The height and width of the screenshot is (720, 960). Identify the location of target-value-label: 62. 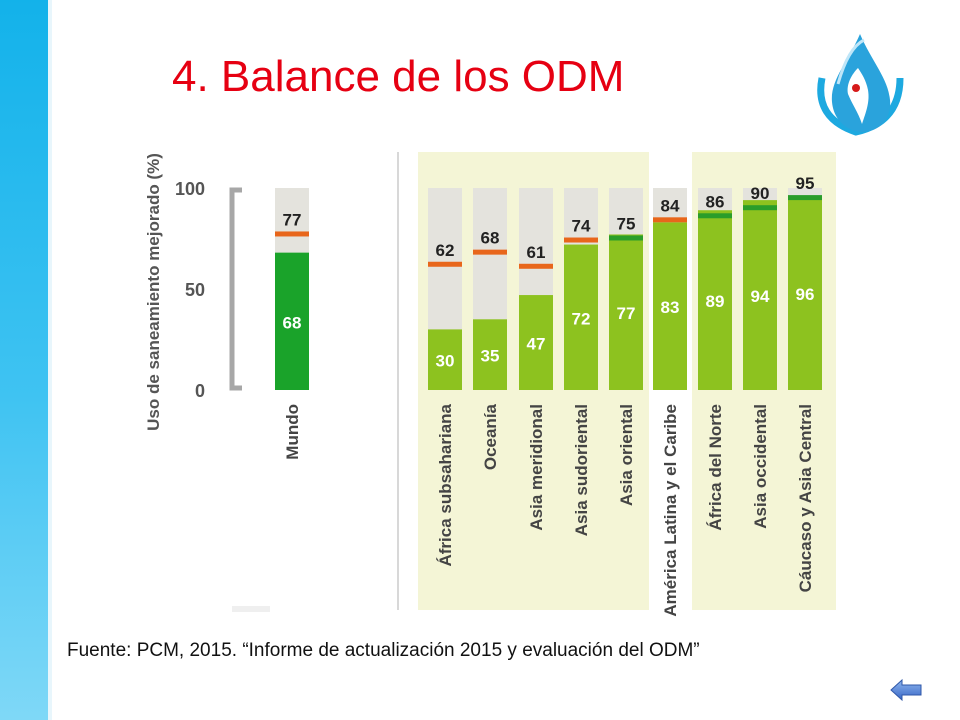
(445, 250).